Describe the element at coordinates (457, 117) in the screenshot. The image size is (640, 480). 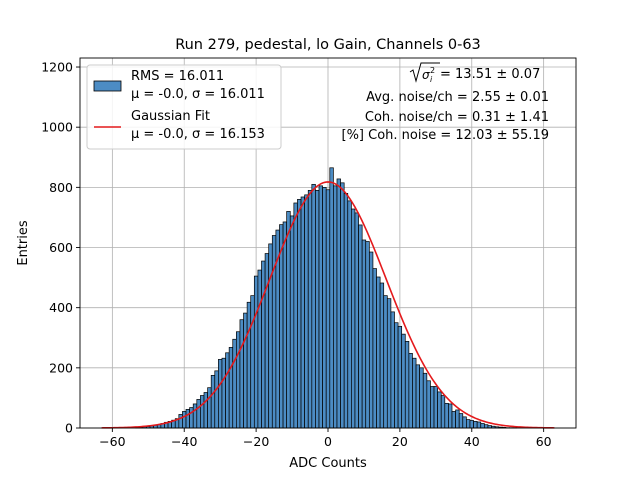
I see `annotation-coh-noise: Coh. noise/ch = 0.31 ± 1.41` at that location.